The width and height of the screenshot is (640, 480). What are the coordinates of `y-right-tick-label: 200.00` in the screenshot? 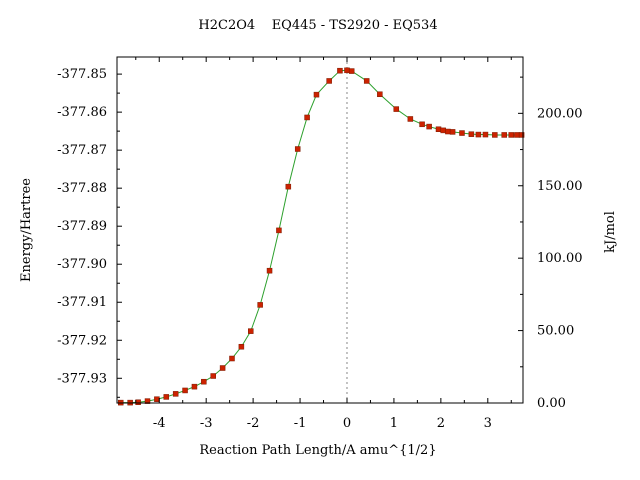 It's located at (560, 113).